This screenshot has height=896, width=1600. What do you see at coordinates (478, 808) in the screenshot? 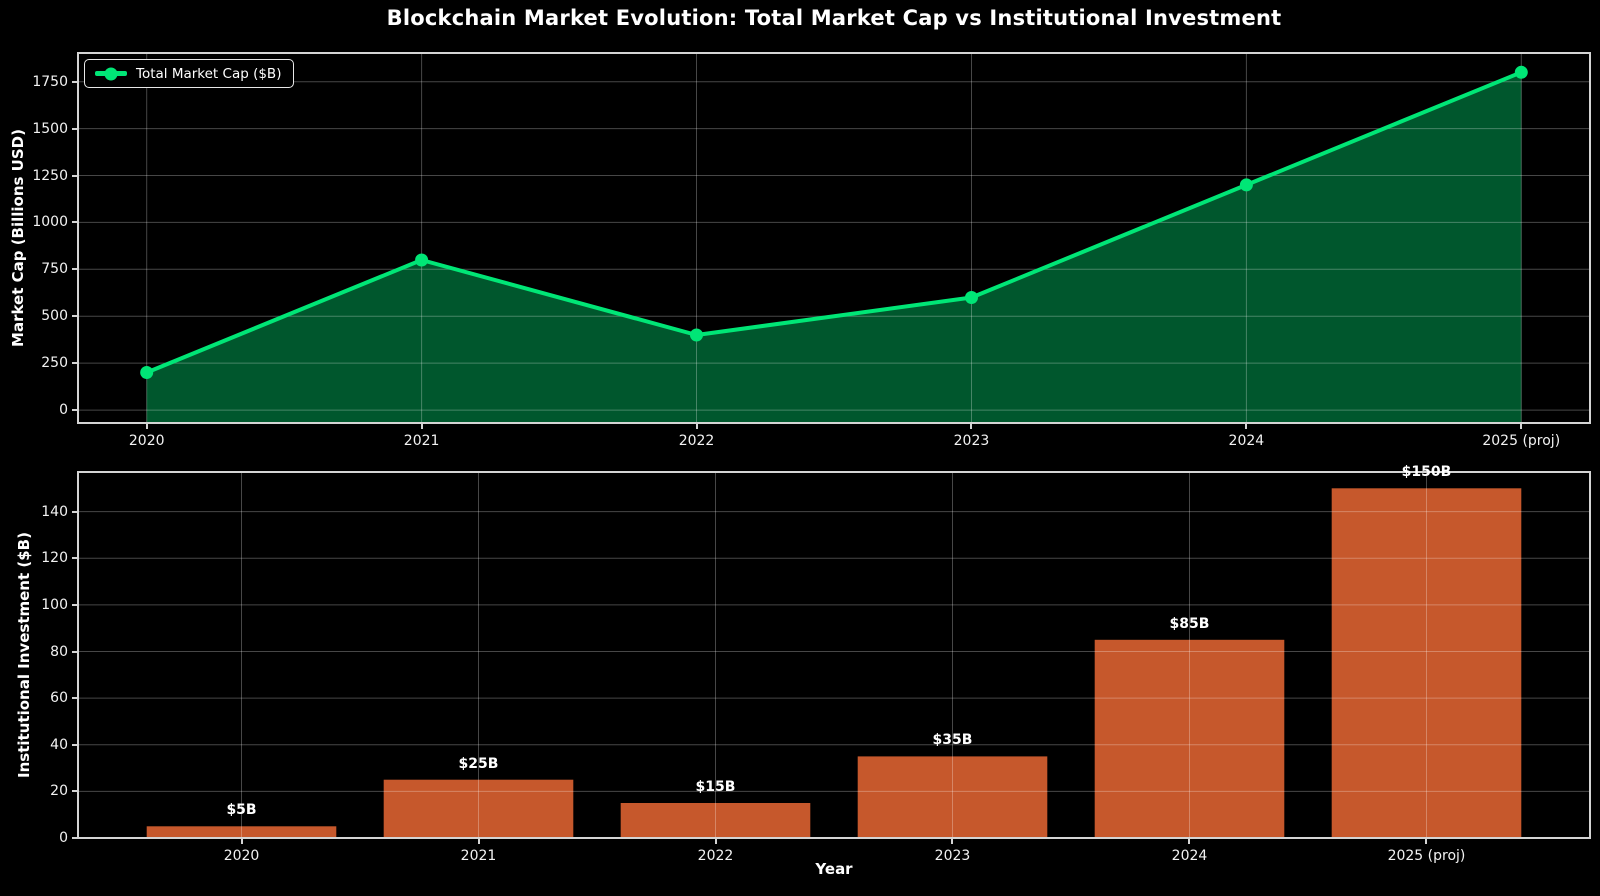
I see `bar-2021` at bounding box center [478, 808].